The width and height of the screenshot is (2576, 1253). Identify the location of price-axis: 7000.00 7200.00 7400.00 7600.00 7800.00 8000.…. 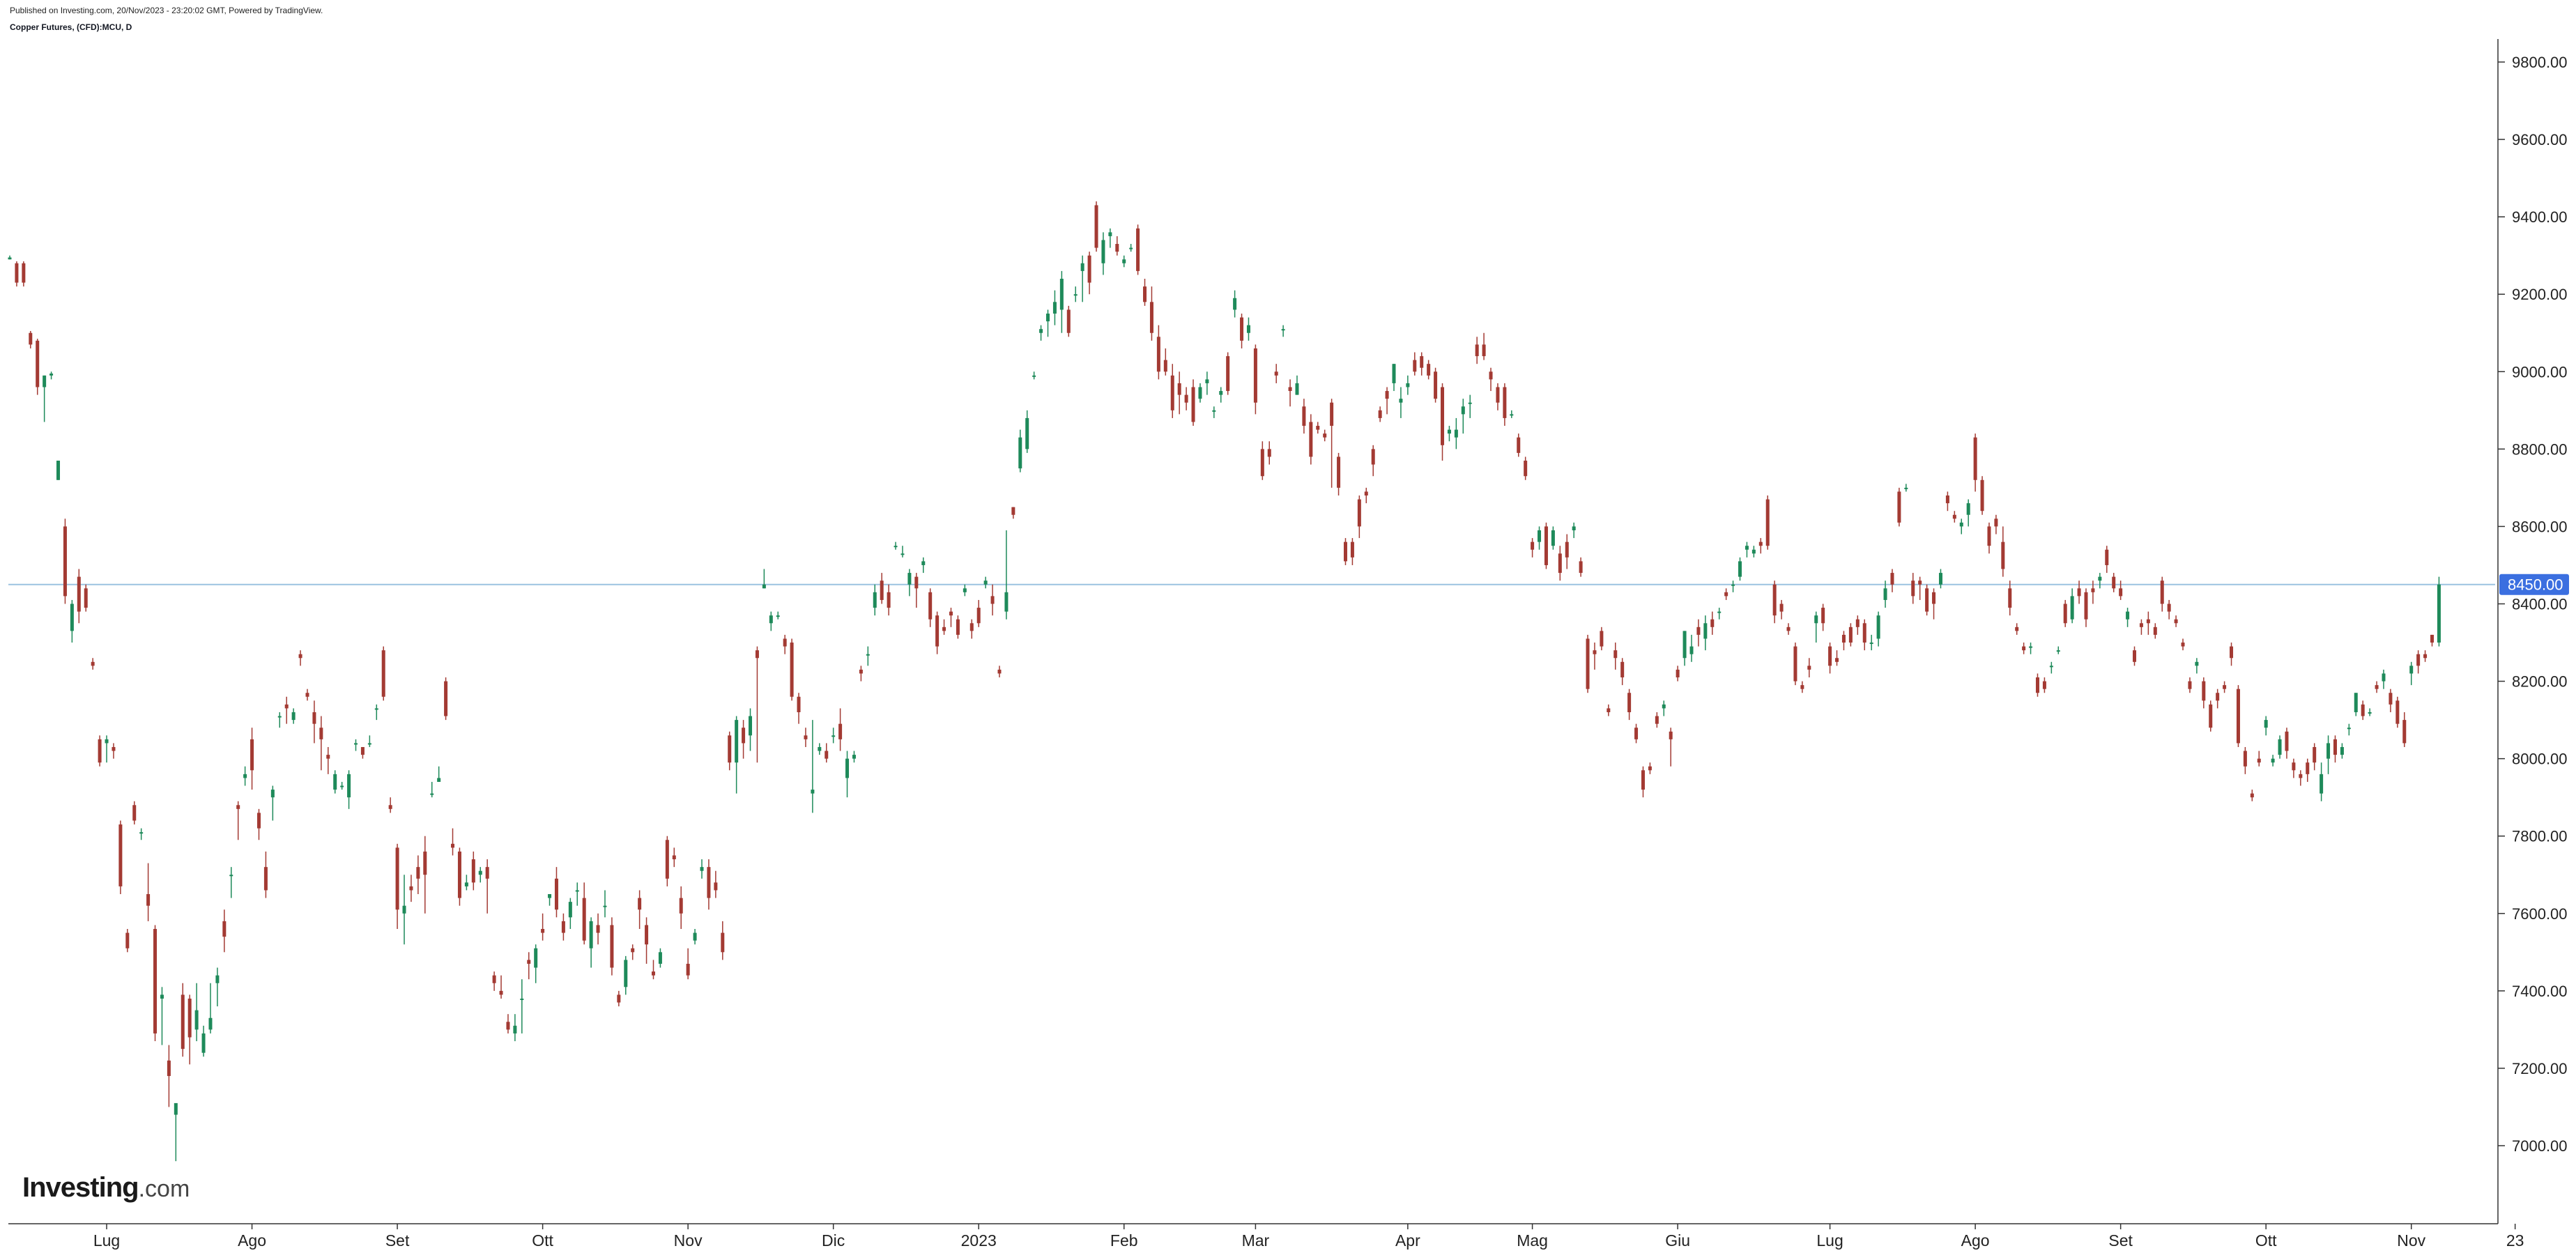
(2532, 631).